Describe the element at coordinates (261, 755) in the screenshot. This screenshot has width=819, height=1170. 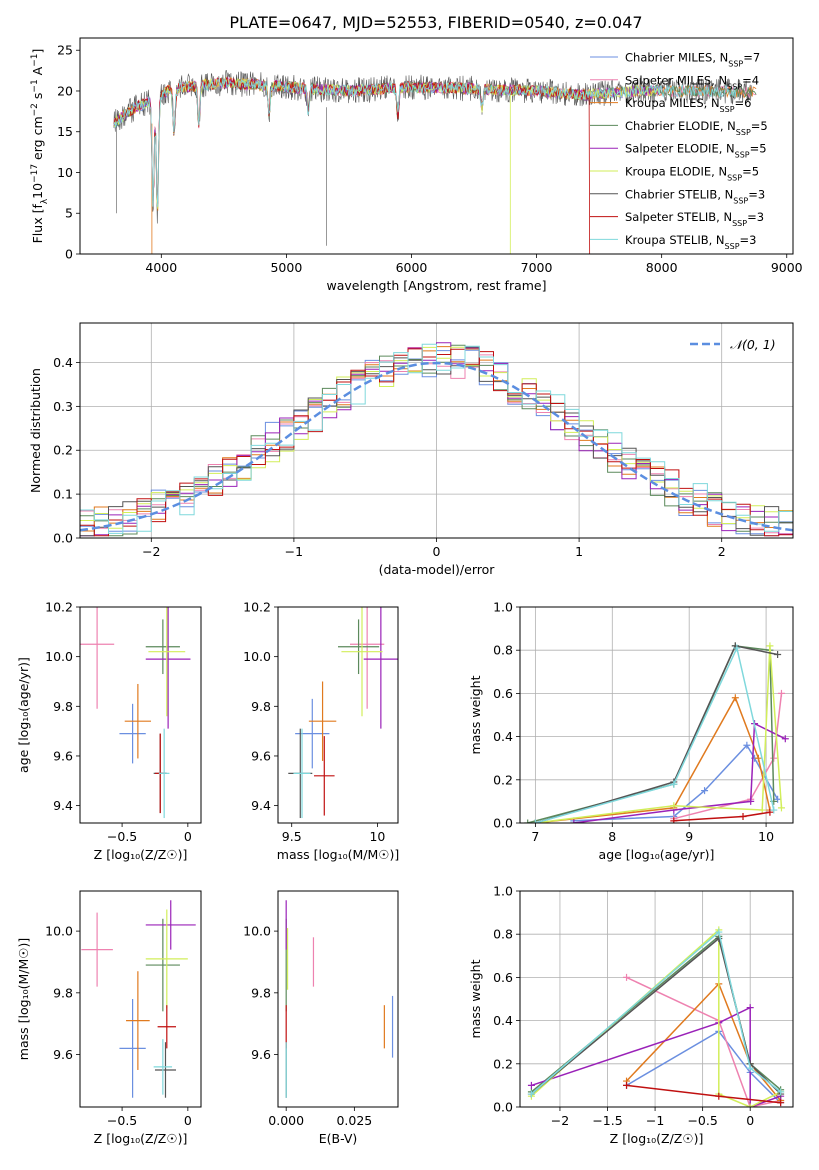
I see `y-tick-label: 9.6` at that location.